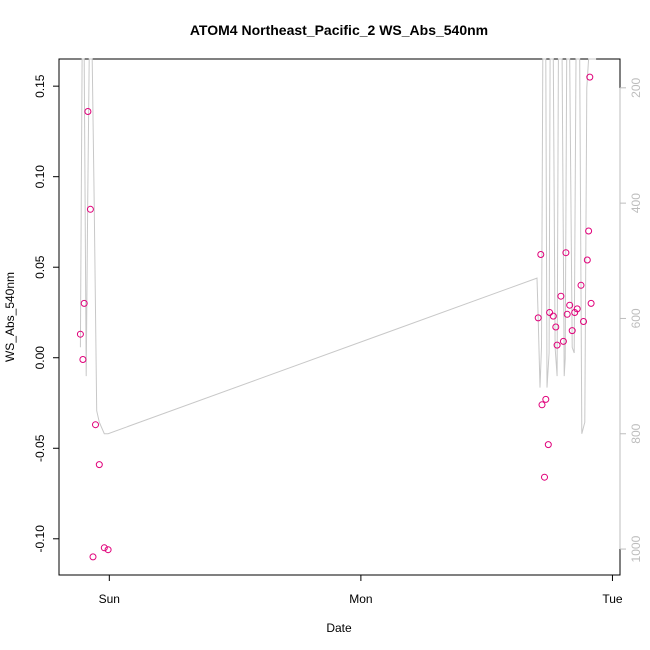  What do you see at coordinates (40, 448) in the screenshot?
I see `y-tick-label: -0.05` at bounding box center [40, 448].